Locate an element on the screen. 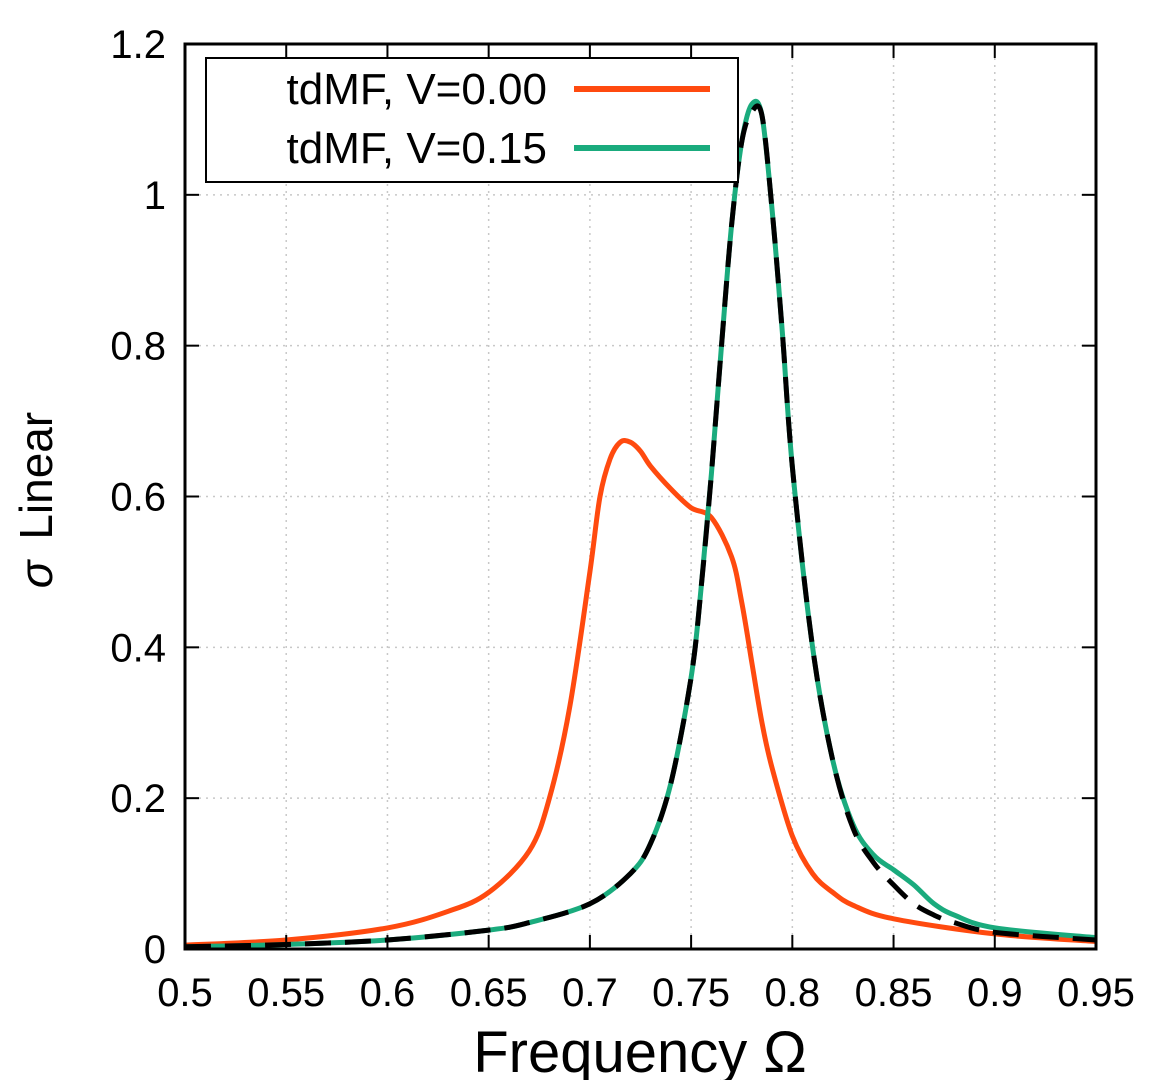  x-tick-label: 0.75 is located at coordinates (691, 993).